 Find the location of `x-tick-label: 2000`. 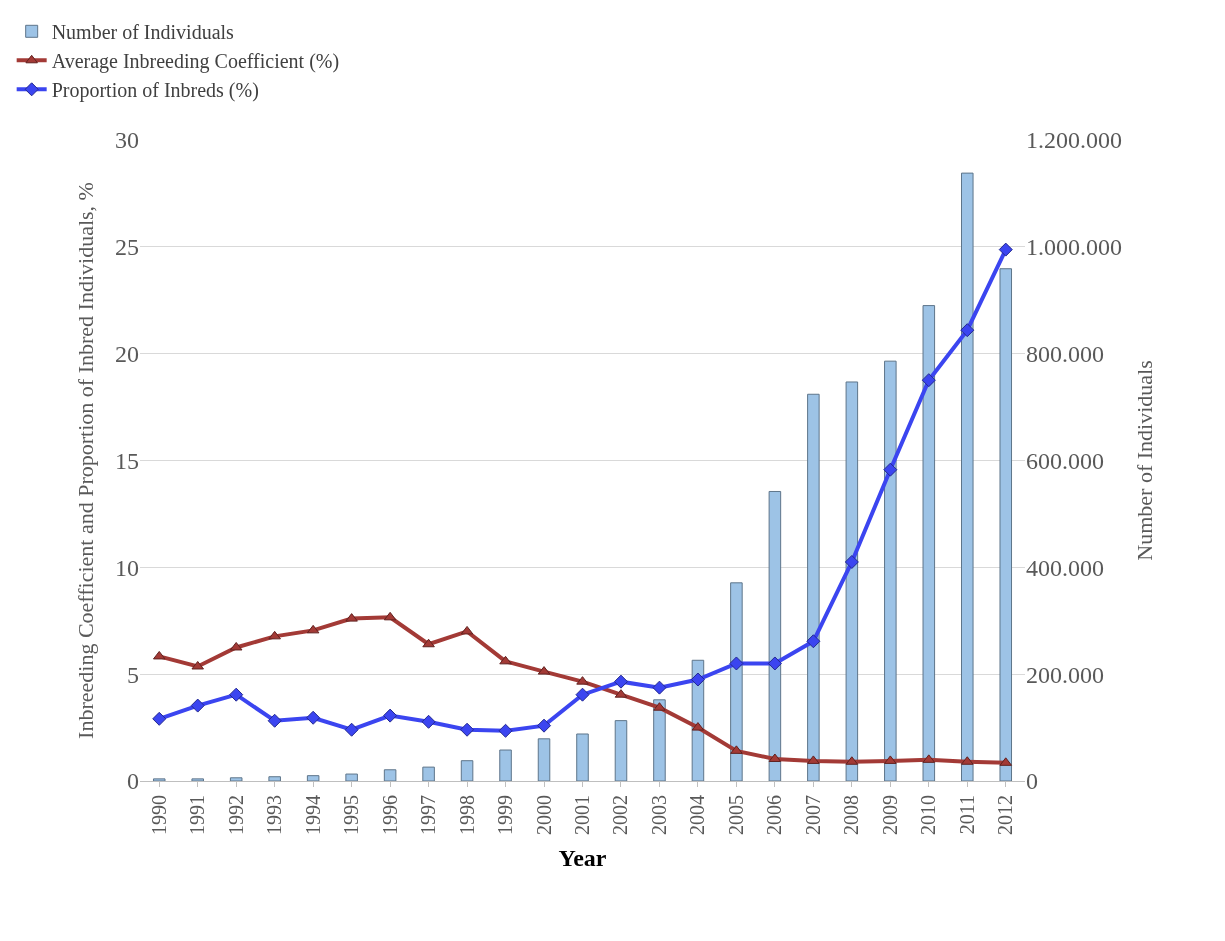

x-tick-label: 2000 is located at coordinates (543, 815).